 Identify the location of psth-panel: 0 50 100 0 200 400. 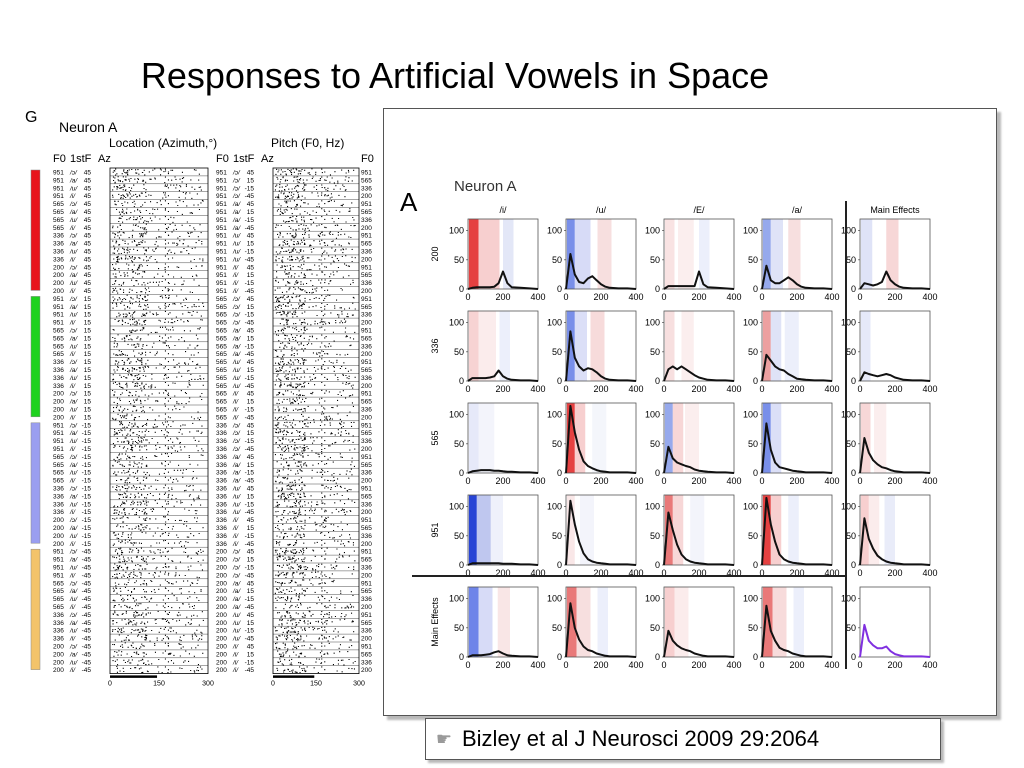
(693, 536).